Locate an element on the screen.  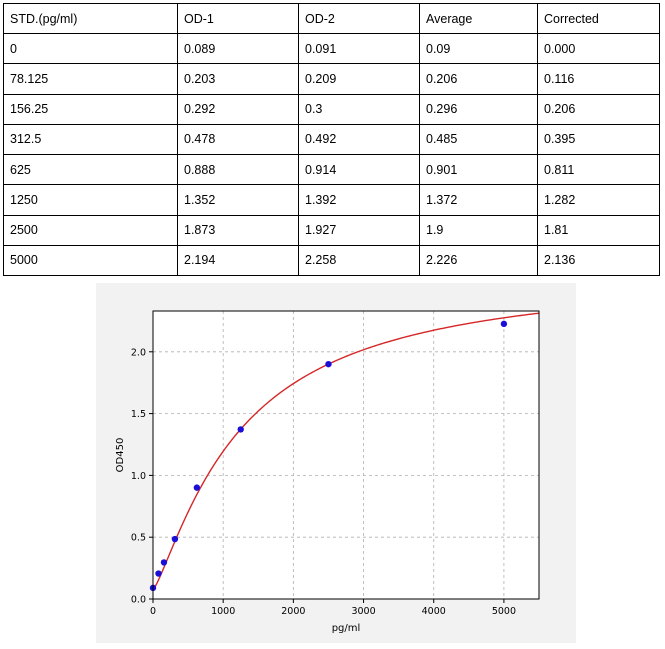
table-row: 0 0.089 0.091 0.09 0.000 is located at coordinates (331, 49).